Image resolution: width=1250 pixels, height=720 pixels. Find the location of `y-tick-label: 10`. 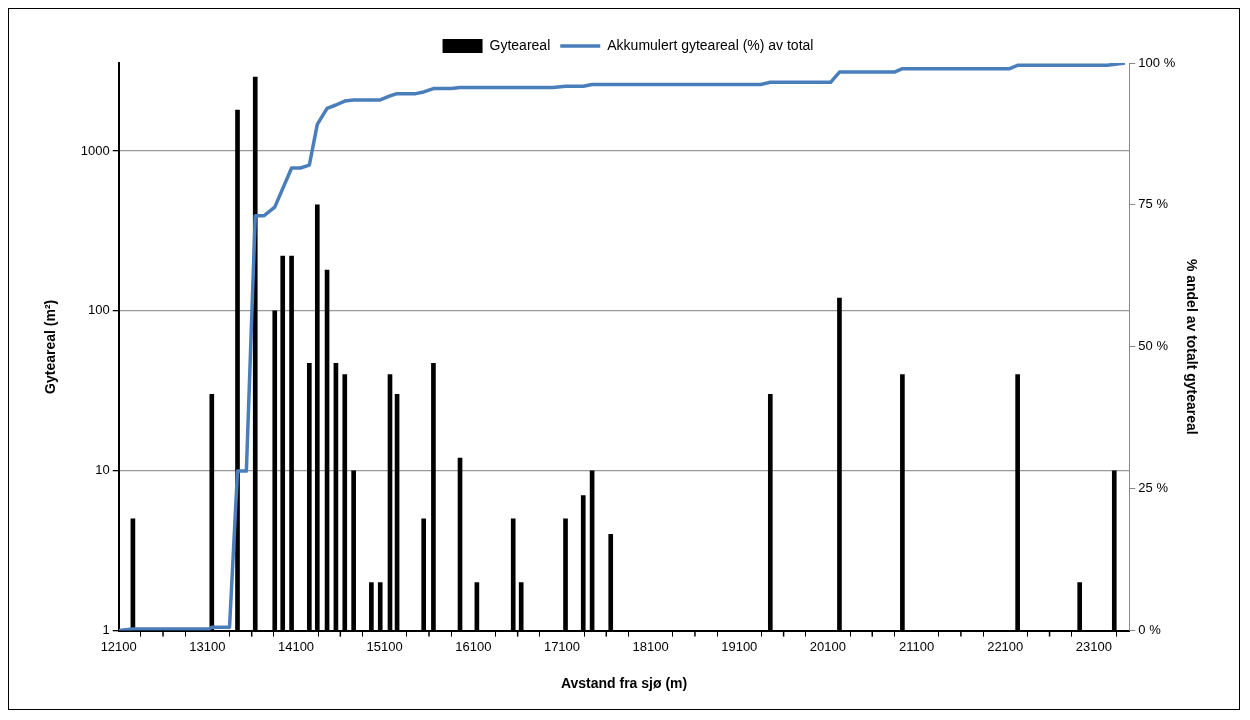

y-tick-label: 10 is located at coordinates (102, 470).